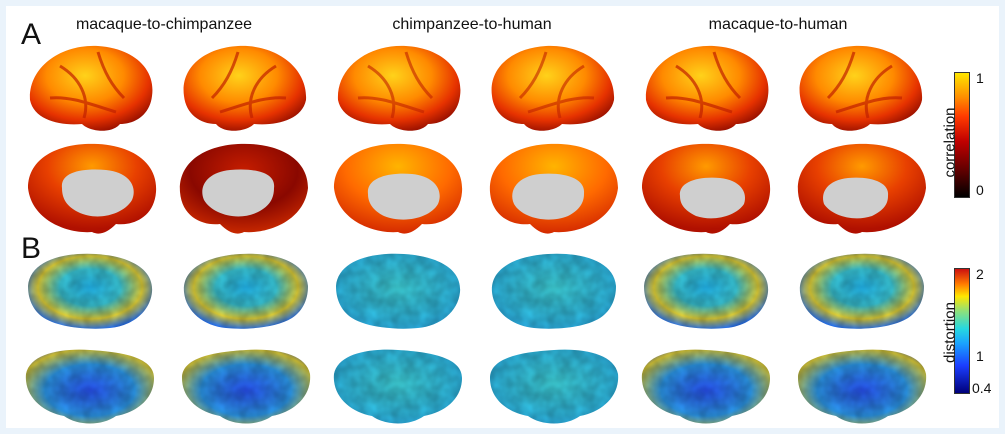 The width and height of the screenshot is (1005, 434). What do you see at coordinates (164, 24) in the screenshot?
I see `column-title-macaque-to-chimpanzee: macaque-to-chimpanzee` at bounding box center [164, 24].